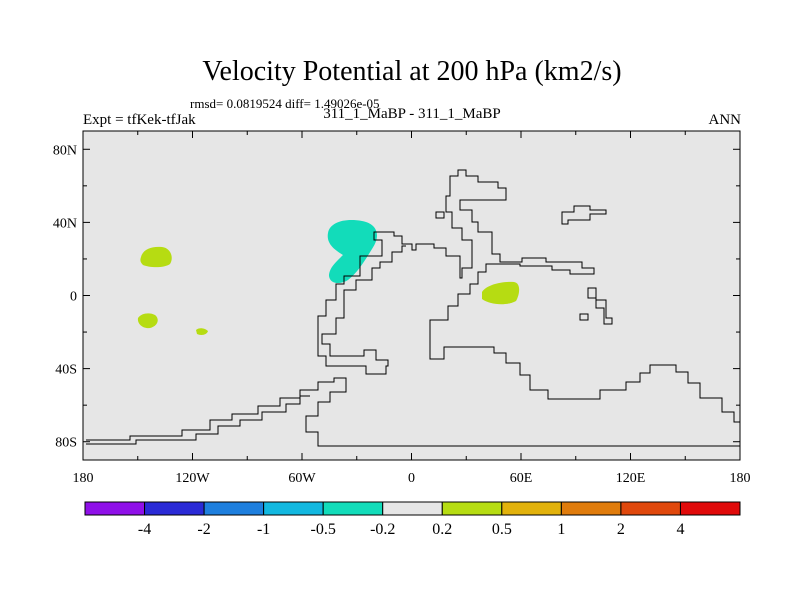 This screenshot has height=600, width=800. What do you see at coordinates (631, 478) in the screenshot?
I see `x-tick-label: 120E` at bounding box center [631, 478].